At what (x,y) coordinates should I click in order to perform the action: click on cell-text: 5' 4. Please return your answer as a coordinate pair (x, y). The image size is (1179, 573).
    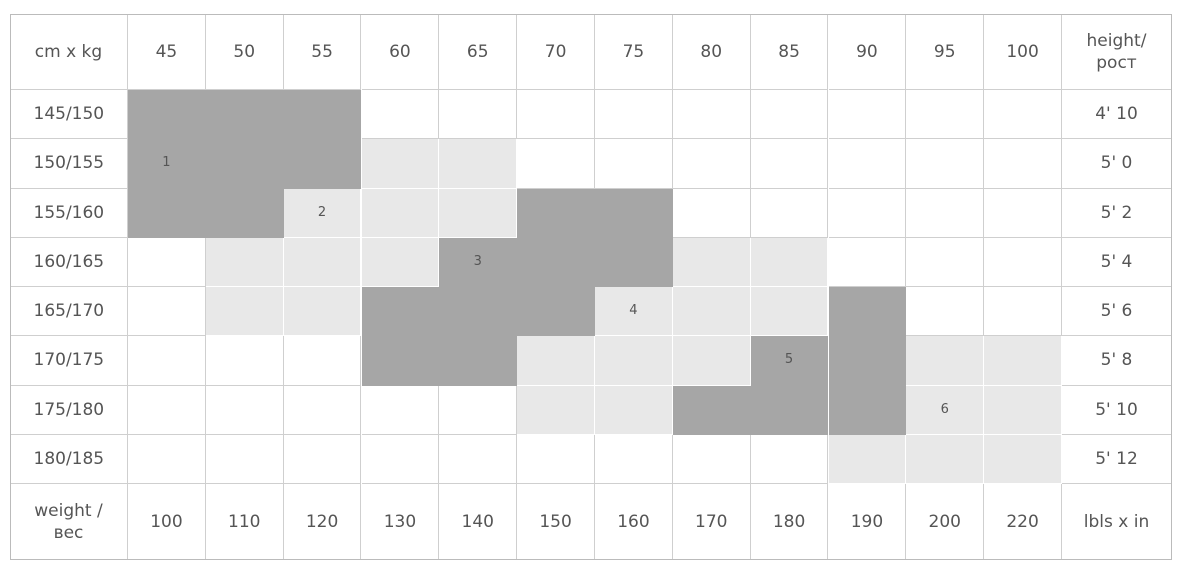
    Looking at the image, I should click on (1116, 261).